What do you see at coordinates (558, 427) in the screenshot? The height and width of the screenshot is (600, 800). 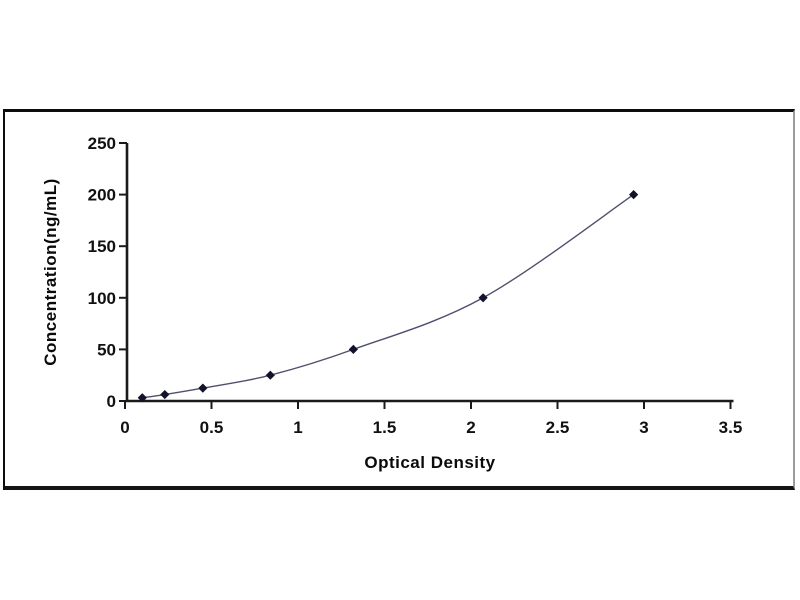 I see `x-tick-label: 2.5` at bounding box center [558, 427].